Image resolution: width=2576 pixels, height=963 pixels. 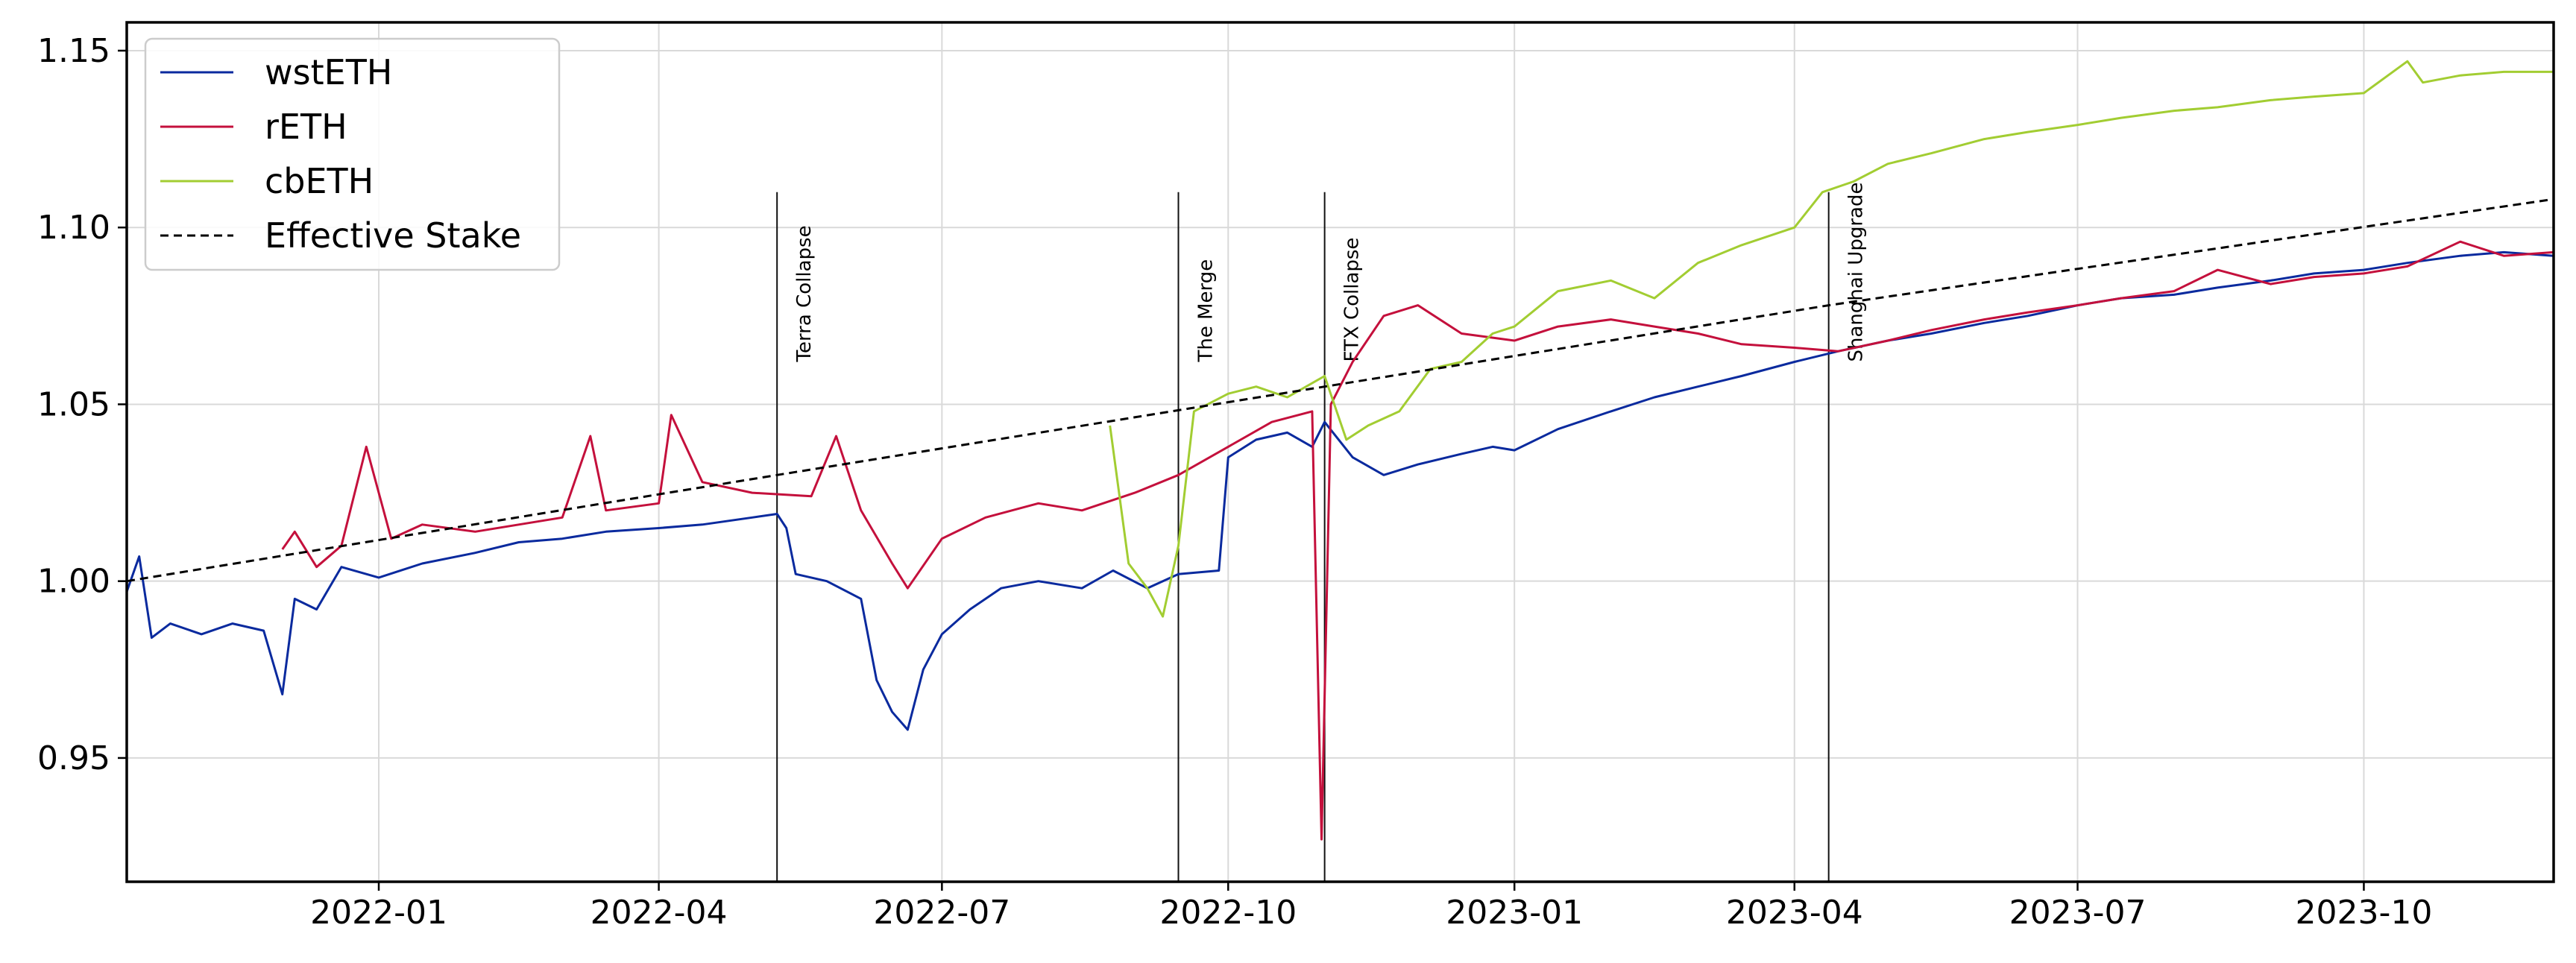 What do you see at coordinates (1206, 311) in the screenshot?
I see `annotation-label-the-merge: The Merge` at bounding box center [1206, 311].